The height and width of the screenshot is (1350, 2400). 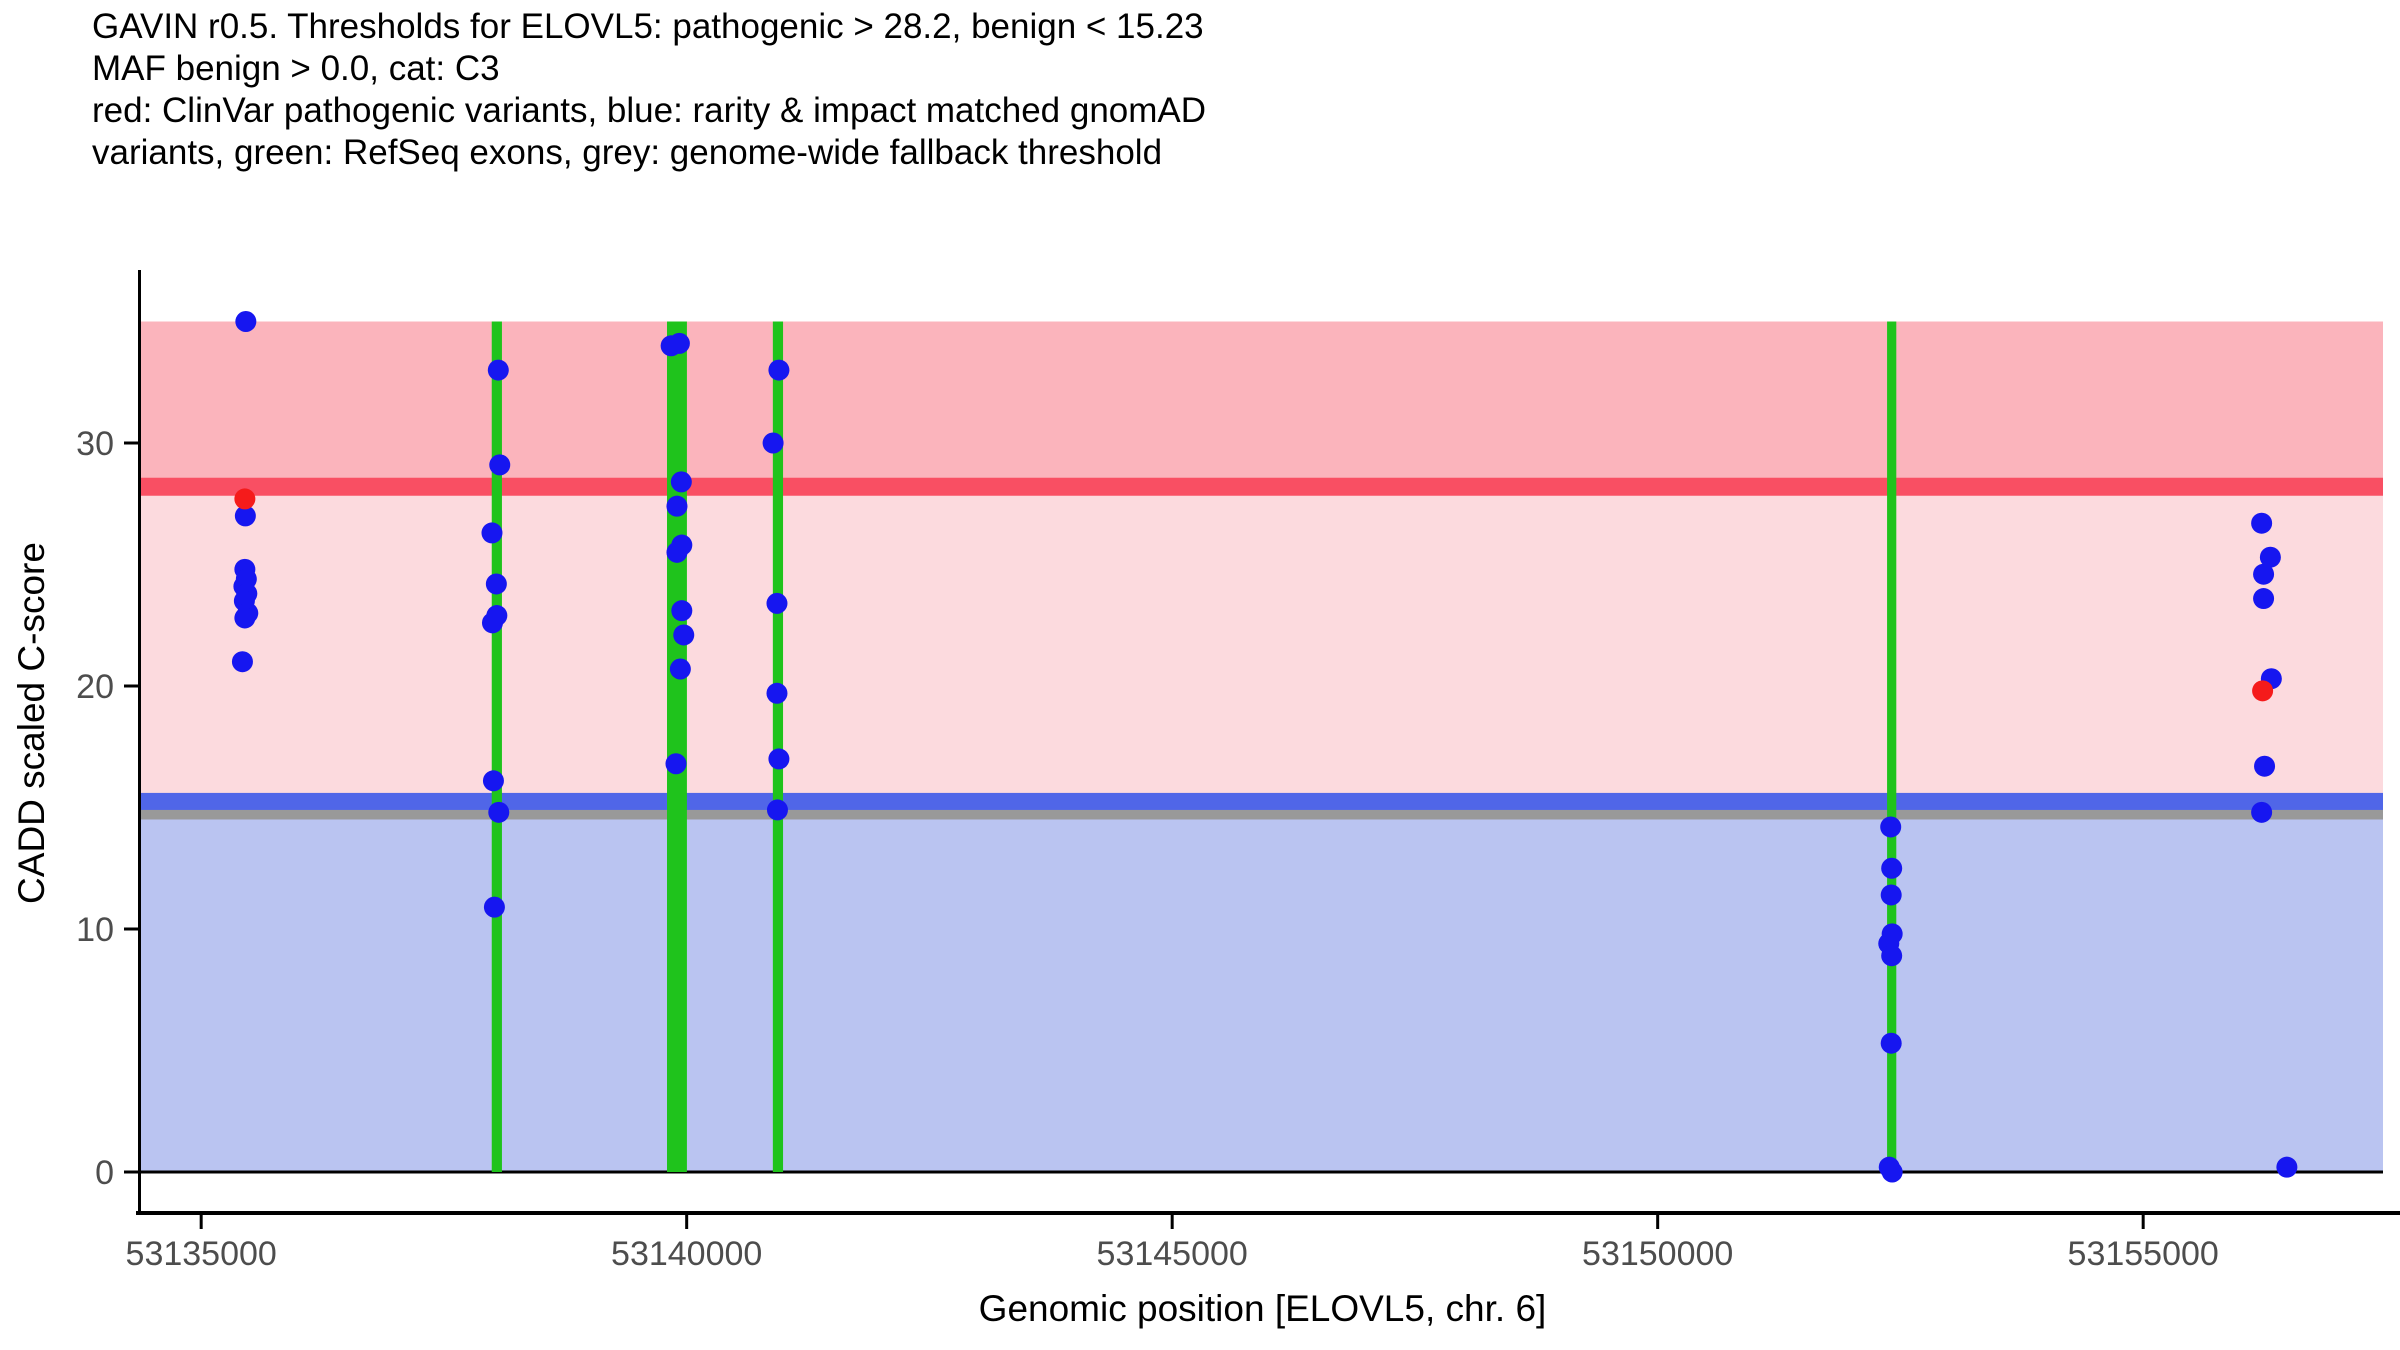 What do you see at coordinates (686, 1254) in the screenshot?
I see `x-tick-label: 53140000` at bounding box center [686, 1254].